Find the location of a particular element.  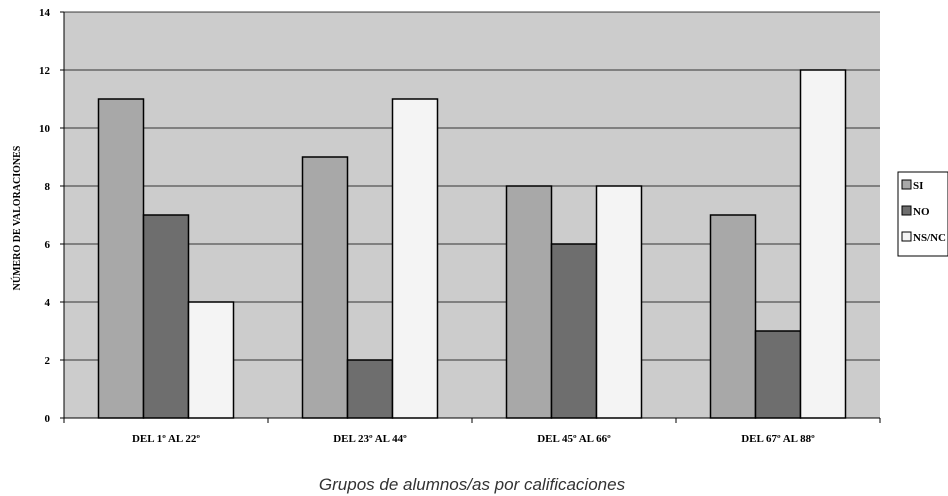

y-tick-label: 12 is located at coordinates (45, 71).